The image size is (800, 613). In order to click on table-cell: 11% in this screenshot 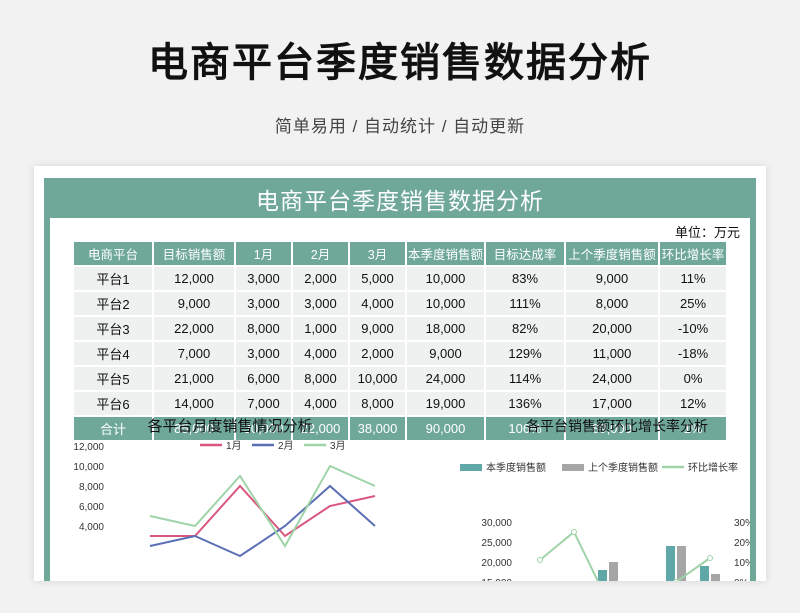, I will do `click(693, 278)`.